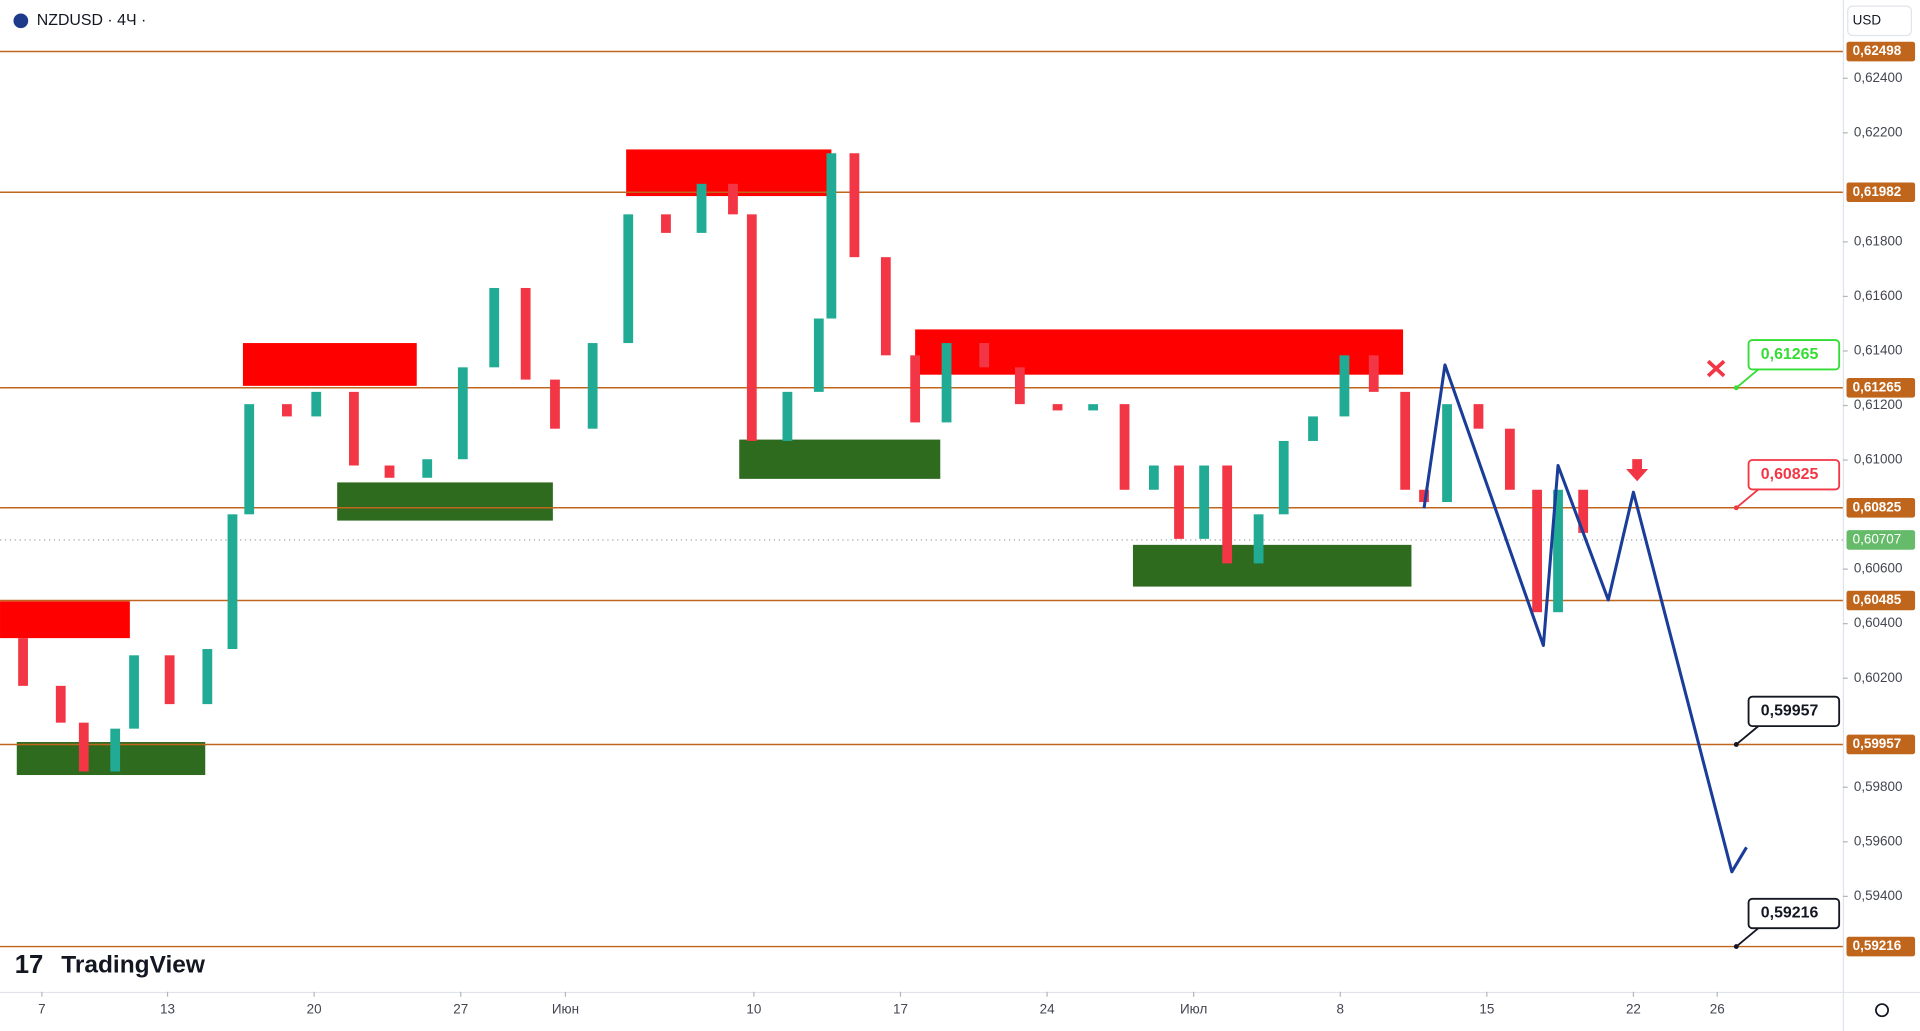  I want to click on x-tick-label: 22, so click(1633, 1009).